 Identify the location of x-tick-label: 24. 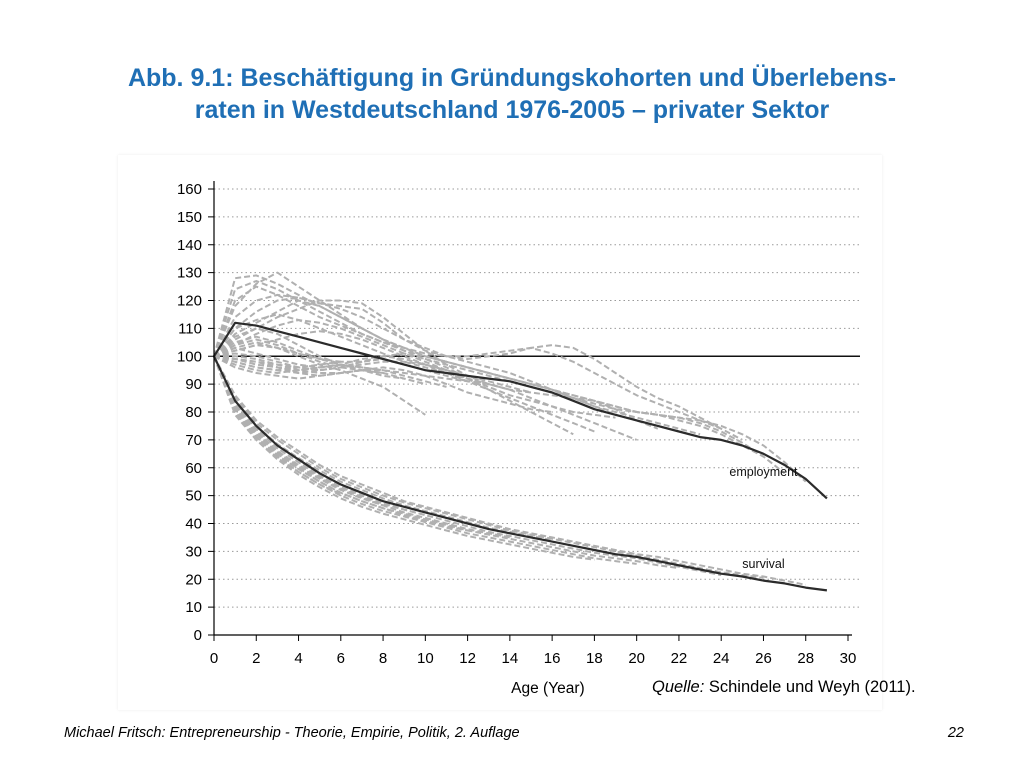
(721, 658).